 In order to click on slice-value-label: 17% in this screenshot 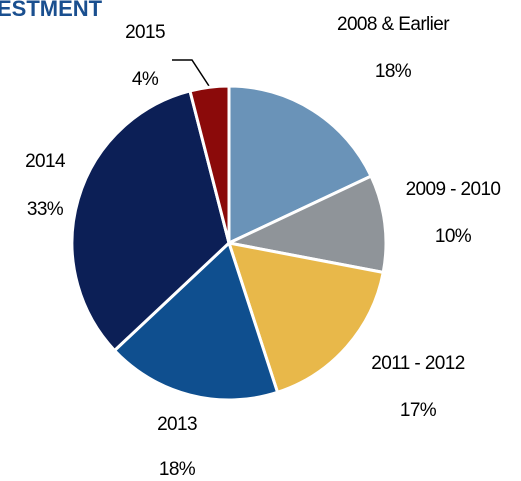, I will do `click(418, 410)`.